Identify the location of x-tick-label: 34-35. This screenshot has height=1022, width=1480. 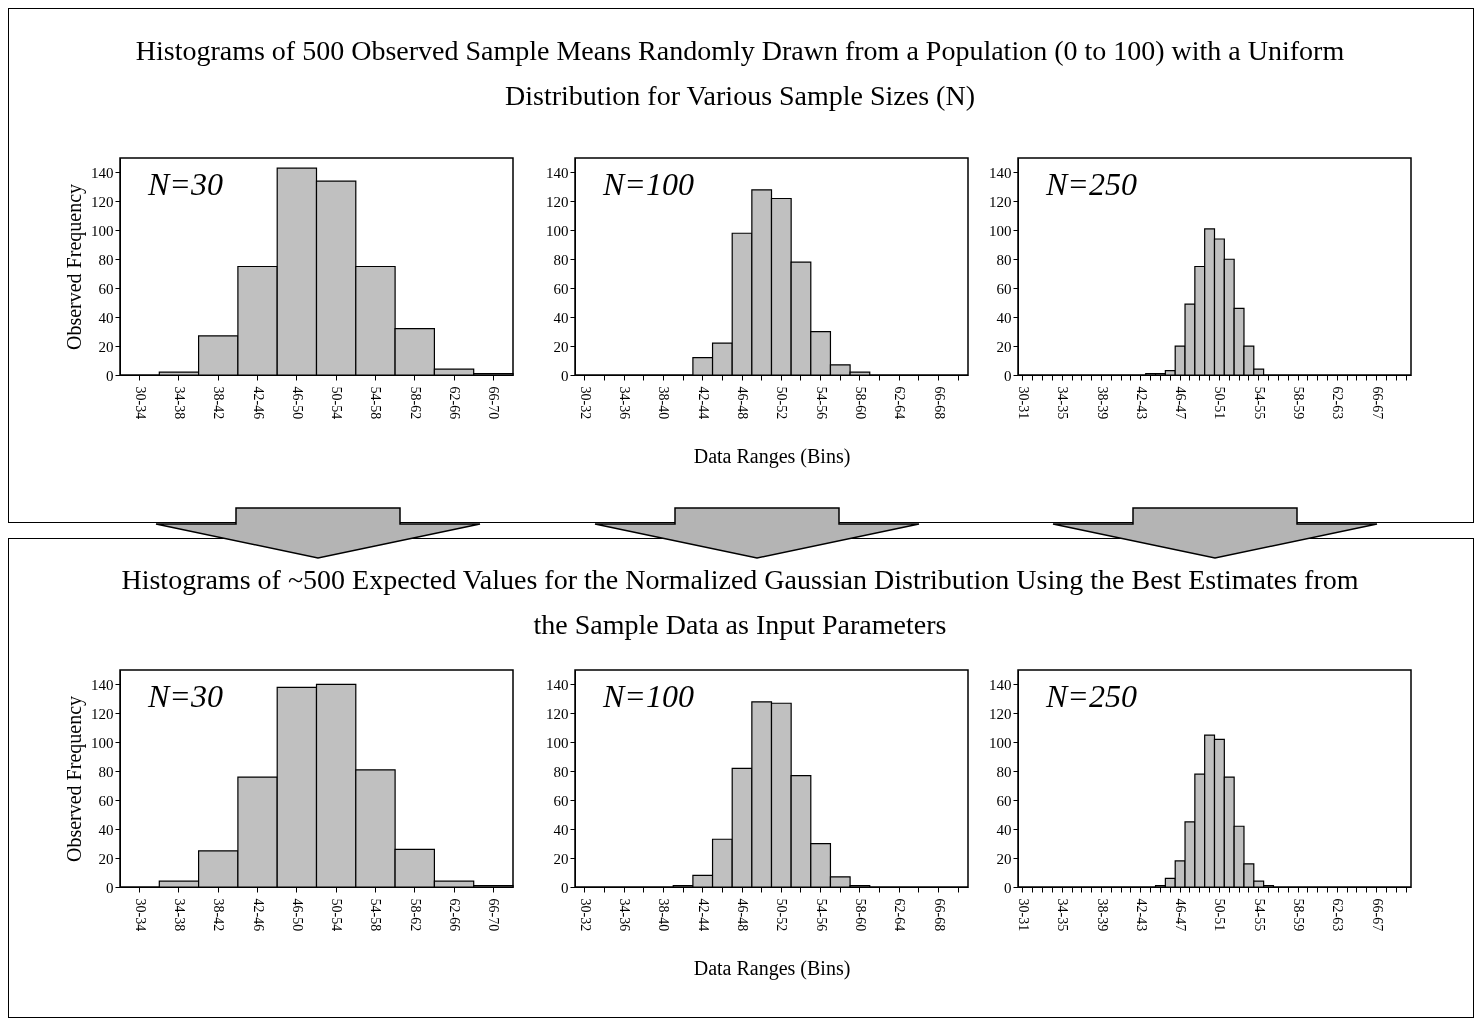
(1063, 915).